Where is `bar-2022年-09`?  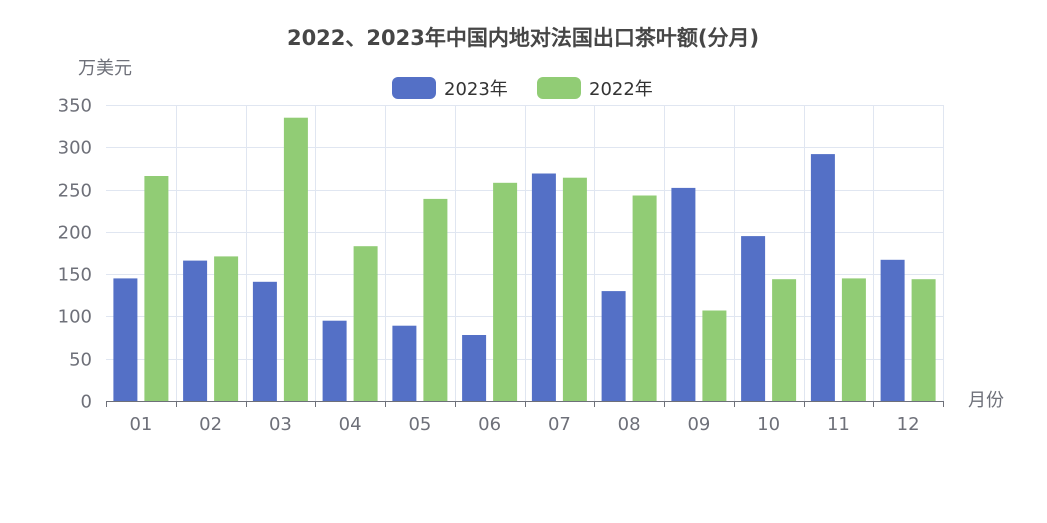
bar-2022年-09 is located at coordinates (714, 356).